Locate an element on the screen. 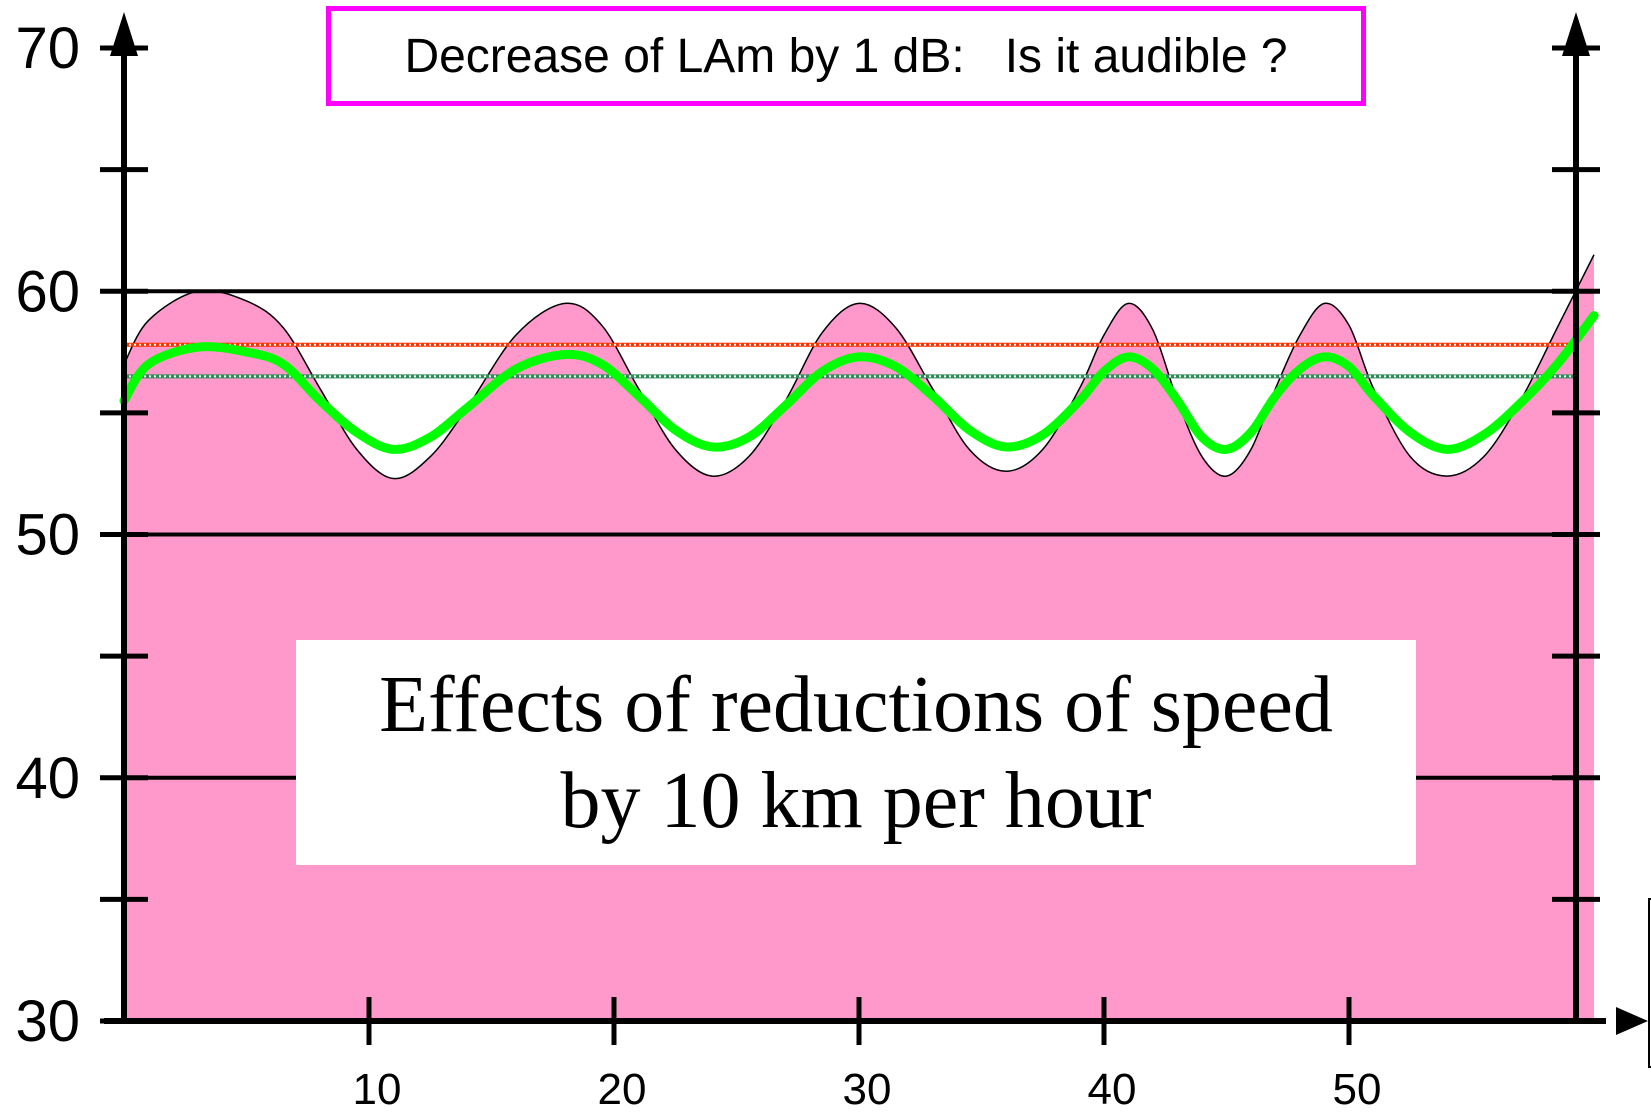 The width and height of the screenshot is (1651, 1113). x-tick-label-30: 30 is located at coordinates (867, 1089).